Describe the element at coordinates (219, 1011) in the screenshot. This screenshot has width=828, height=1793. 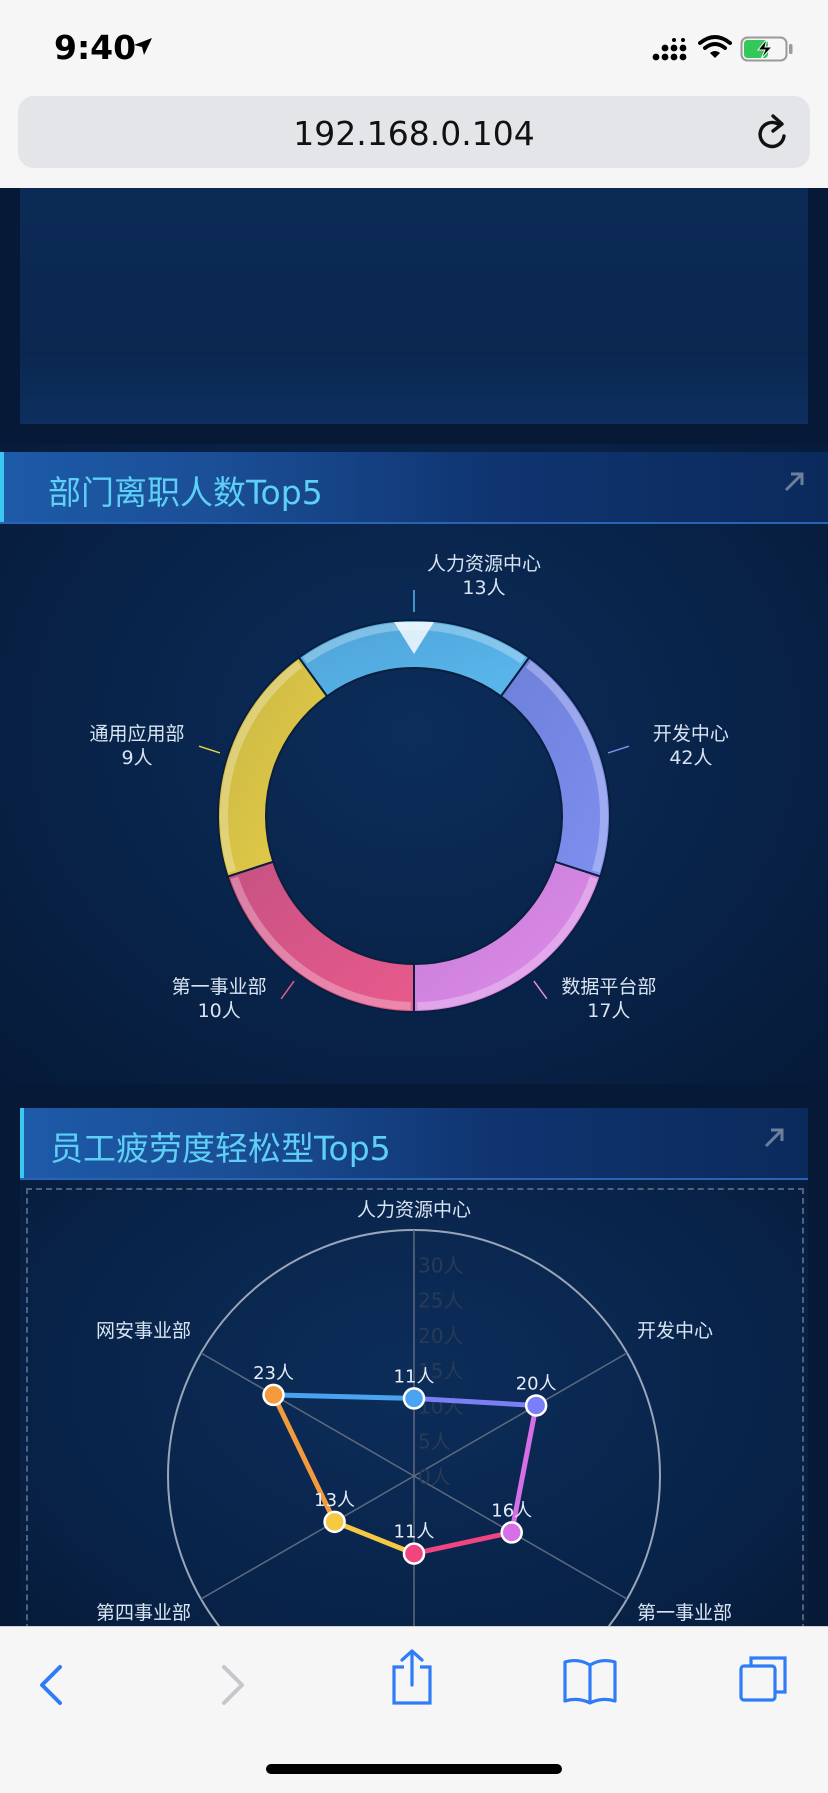
I see `donut-label-value: 10人` at that location.